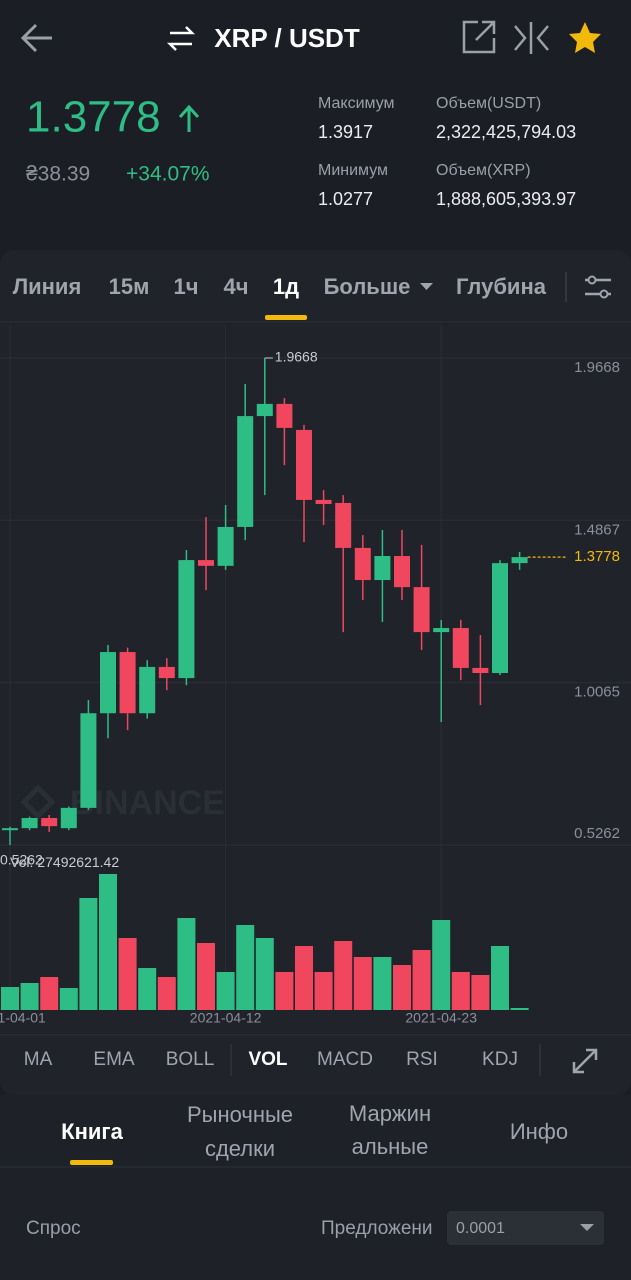 This screenshot has height=1280, width=631. I want to click on low-label: 0.5262, so click(21, 860).